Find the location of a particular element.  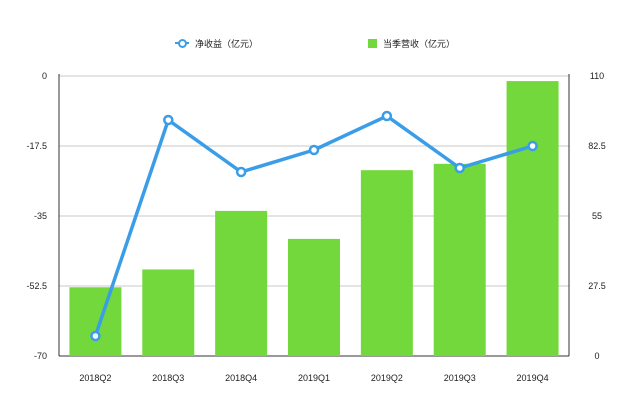

x-tick-label: 2019Q2 is located at coordinates (387, 378).